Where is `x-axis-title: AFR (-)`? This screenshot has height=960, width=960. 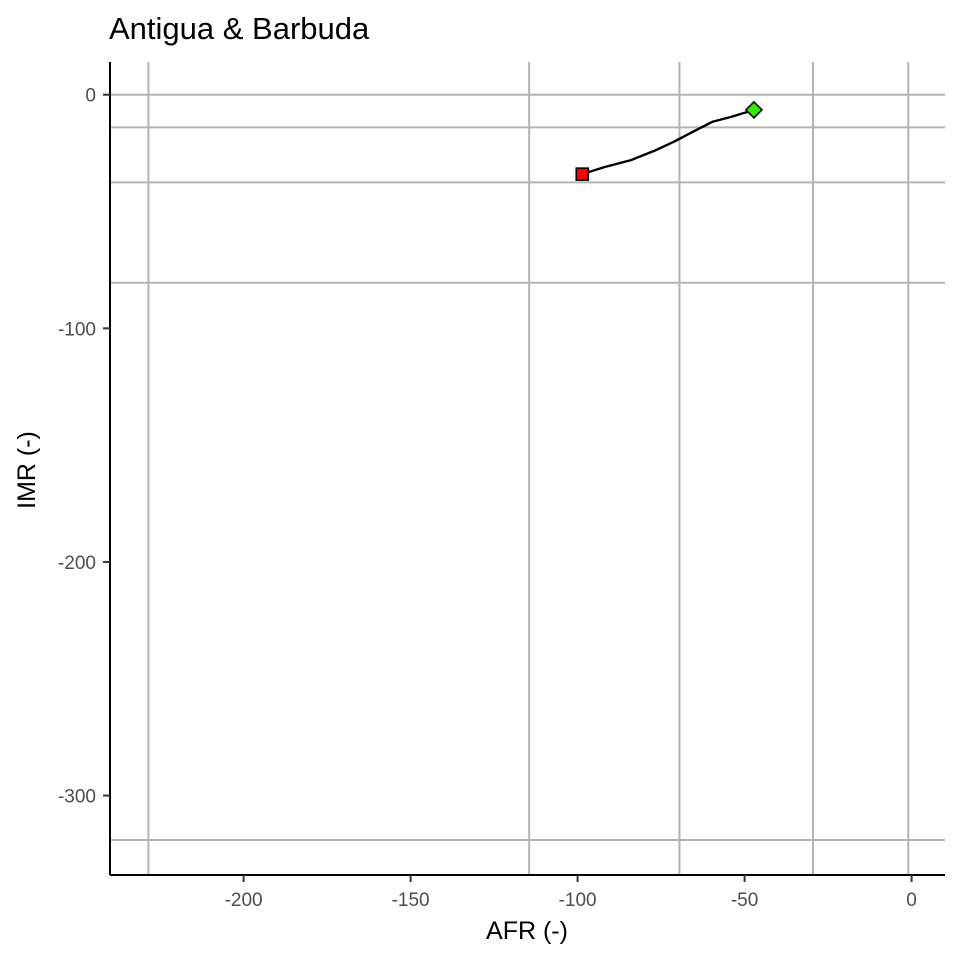
x-axis-title: AFR (-) is located at coordinates (527, 931).